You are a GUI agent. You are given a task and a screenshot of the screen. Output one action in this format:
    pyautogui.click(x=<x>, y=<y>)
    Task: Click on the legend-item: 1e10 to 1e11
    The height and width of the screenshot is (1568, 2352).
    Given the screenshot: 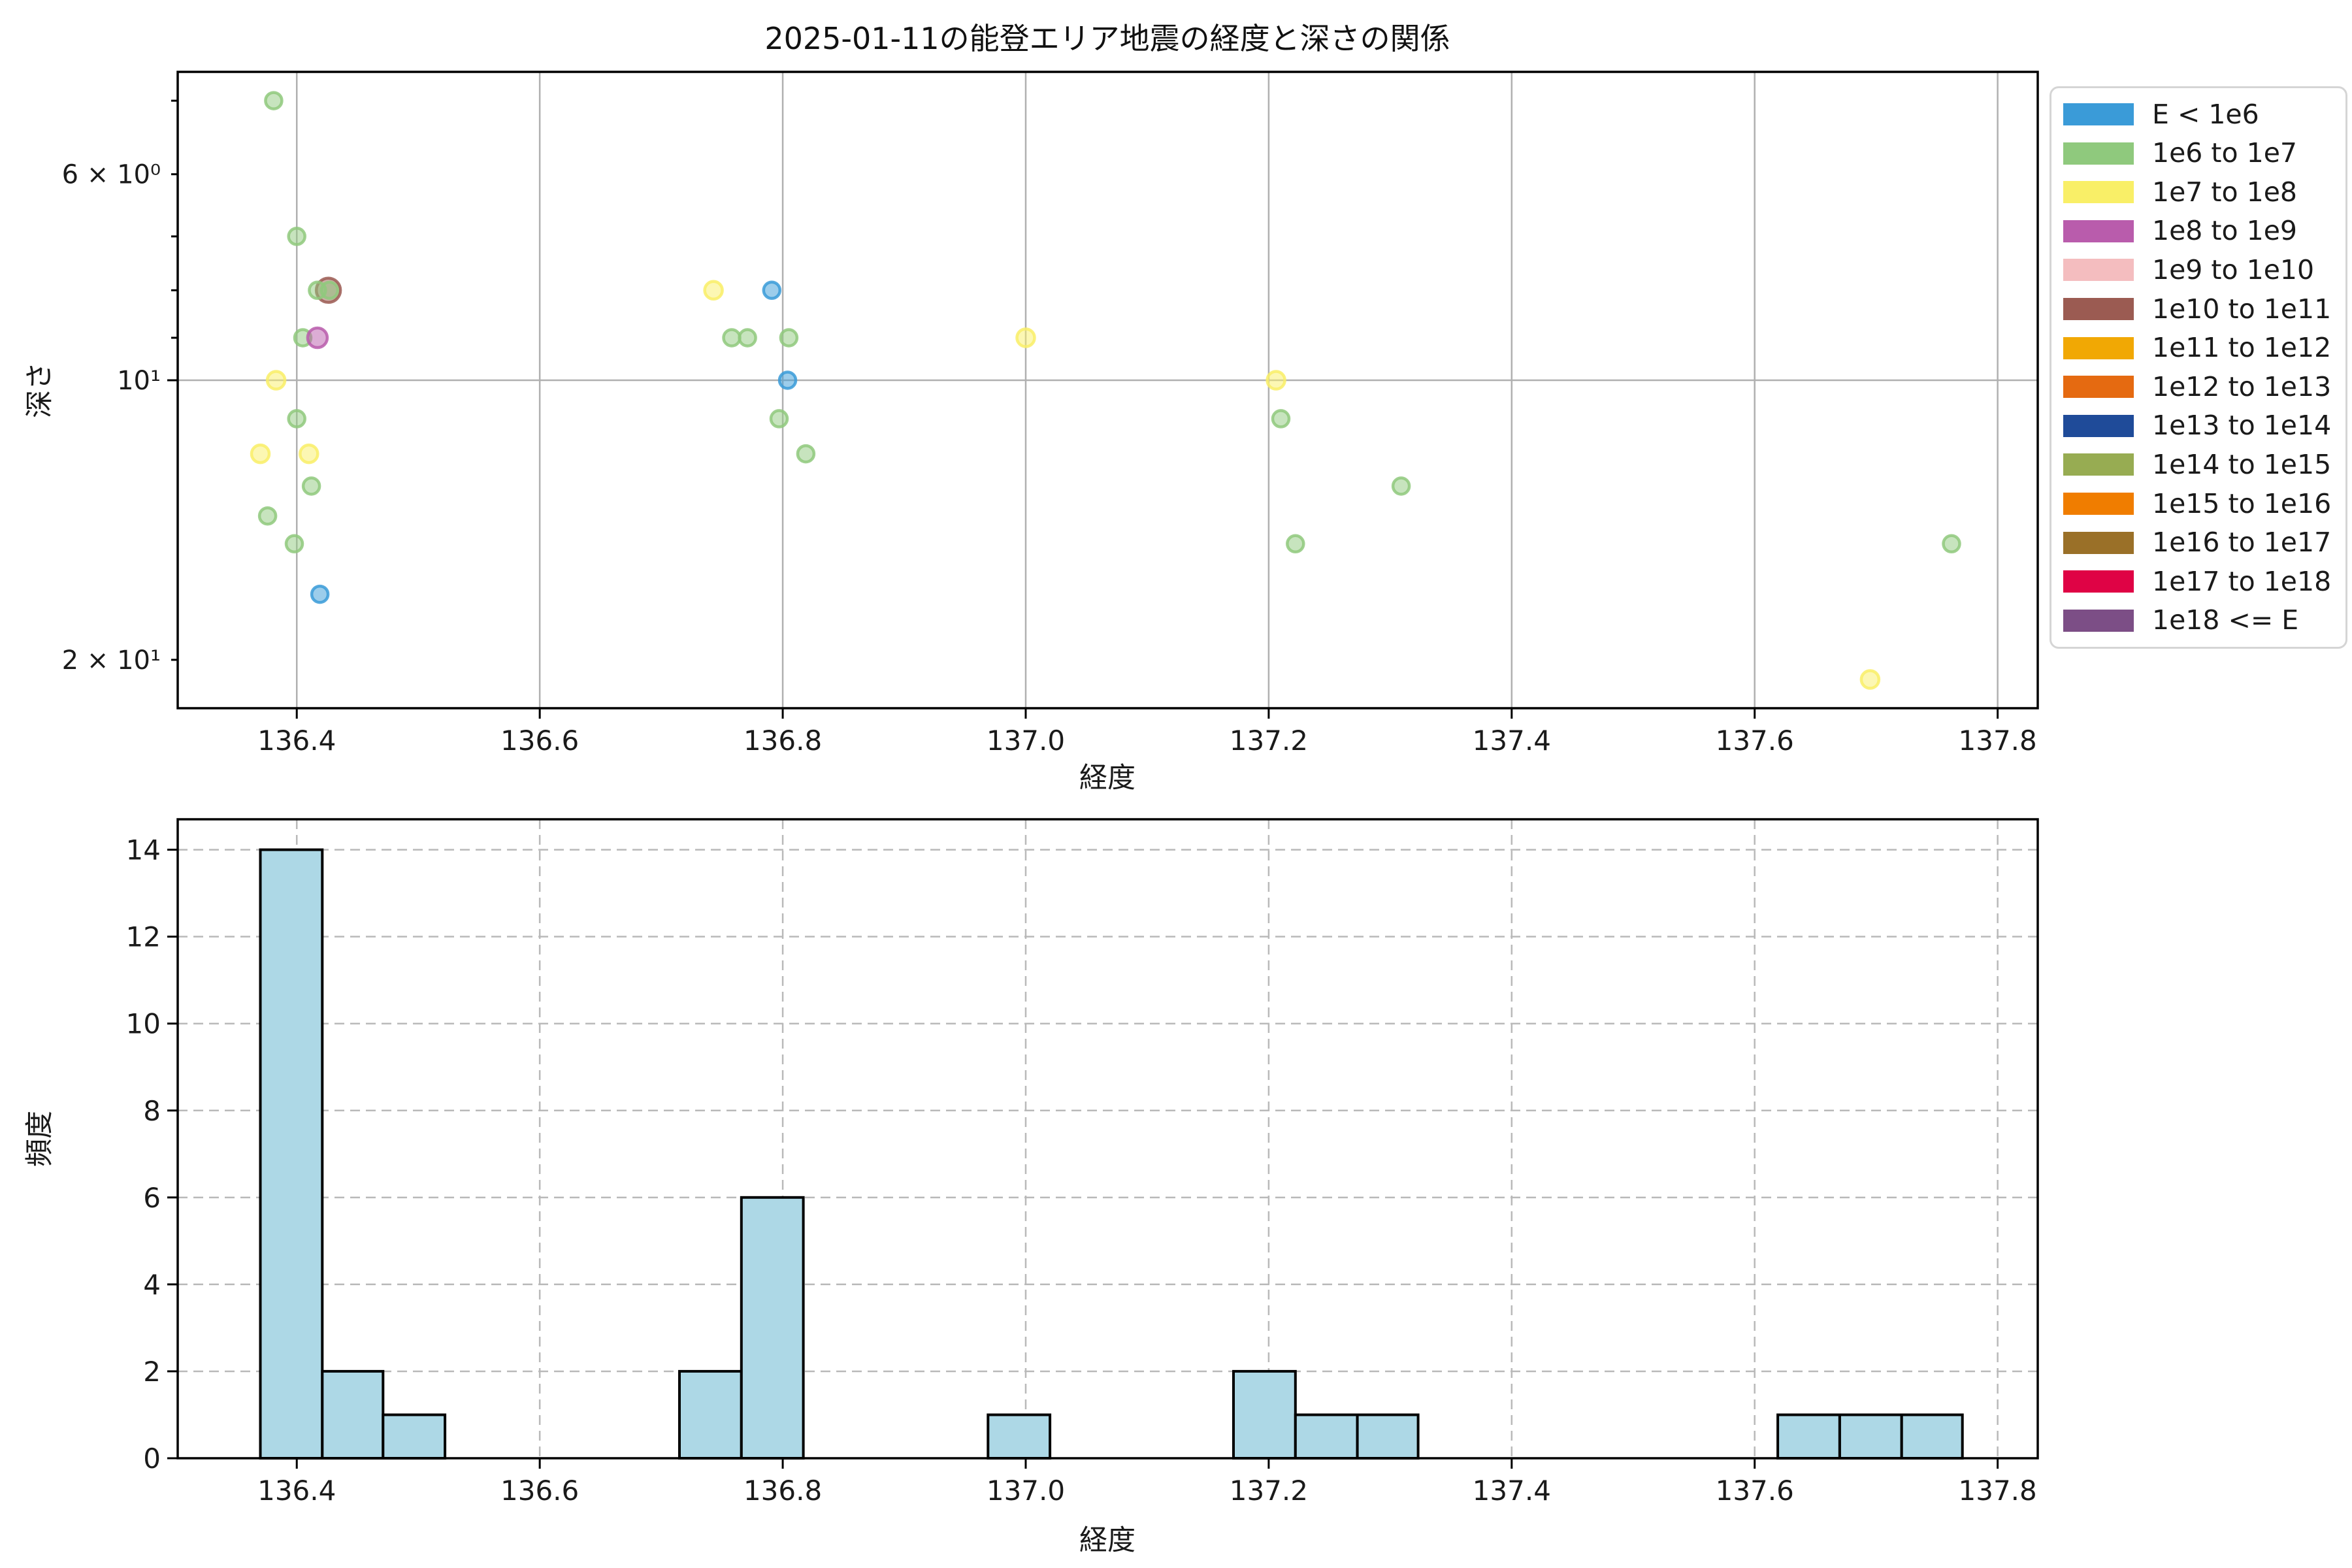 What is the action you would take?
    pyautogui.click(x=2198, y=309)
    